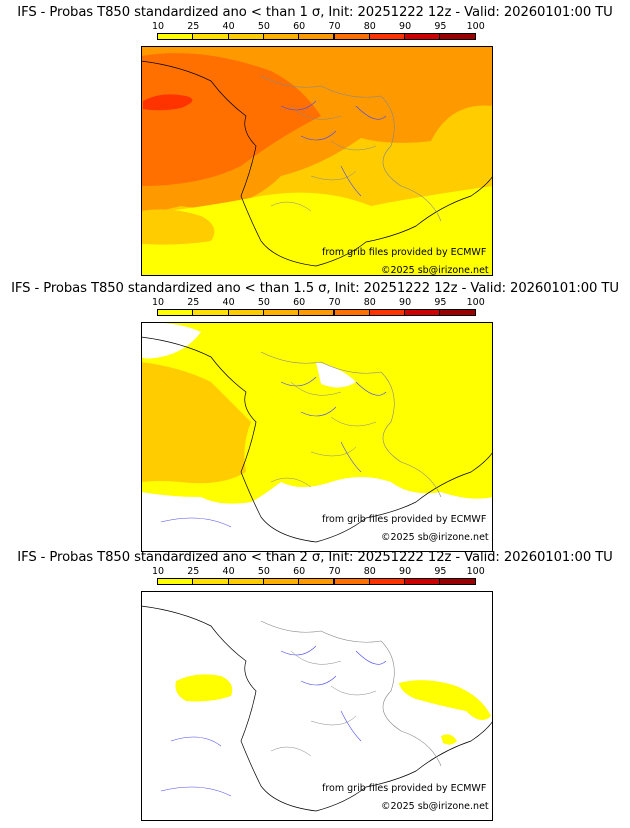 The width and height of the screenshot is (630, 828). Describe the element at coordinates (178, 227) in the screenshot. I see `prob-region-40-50b` at that location.